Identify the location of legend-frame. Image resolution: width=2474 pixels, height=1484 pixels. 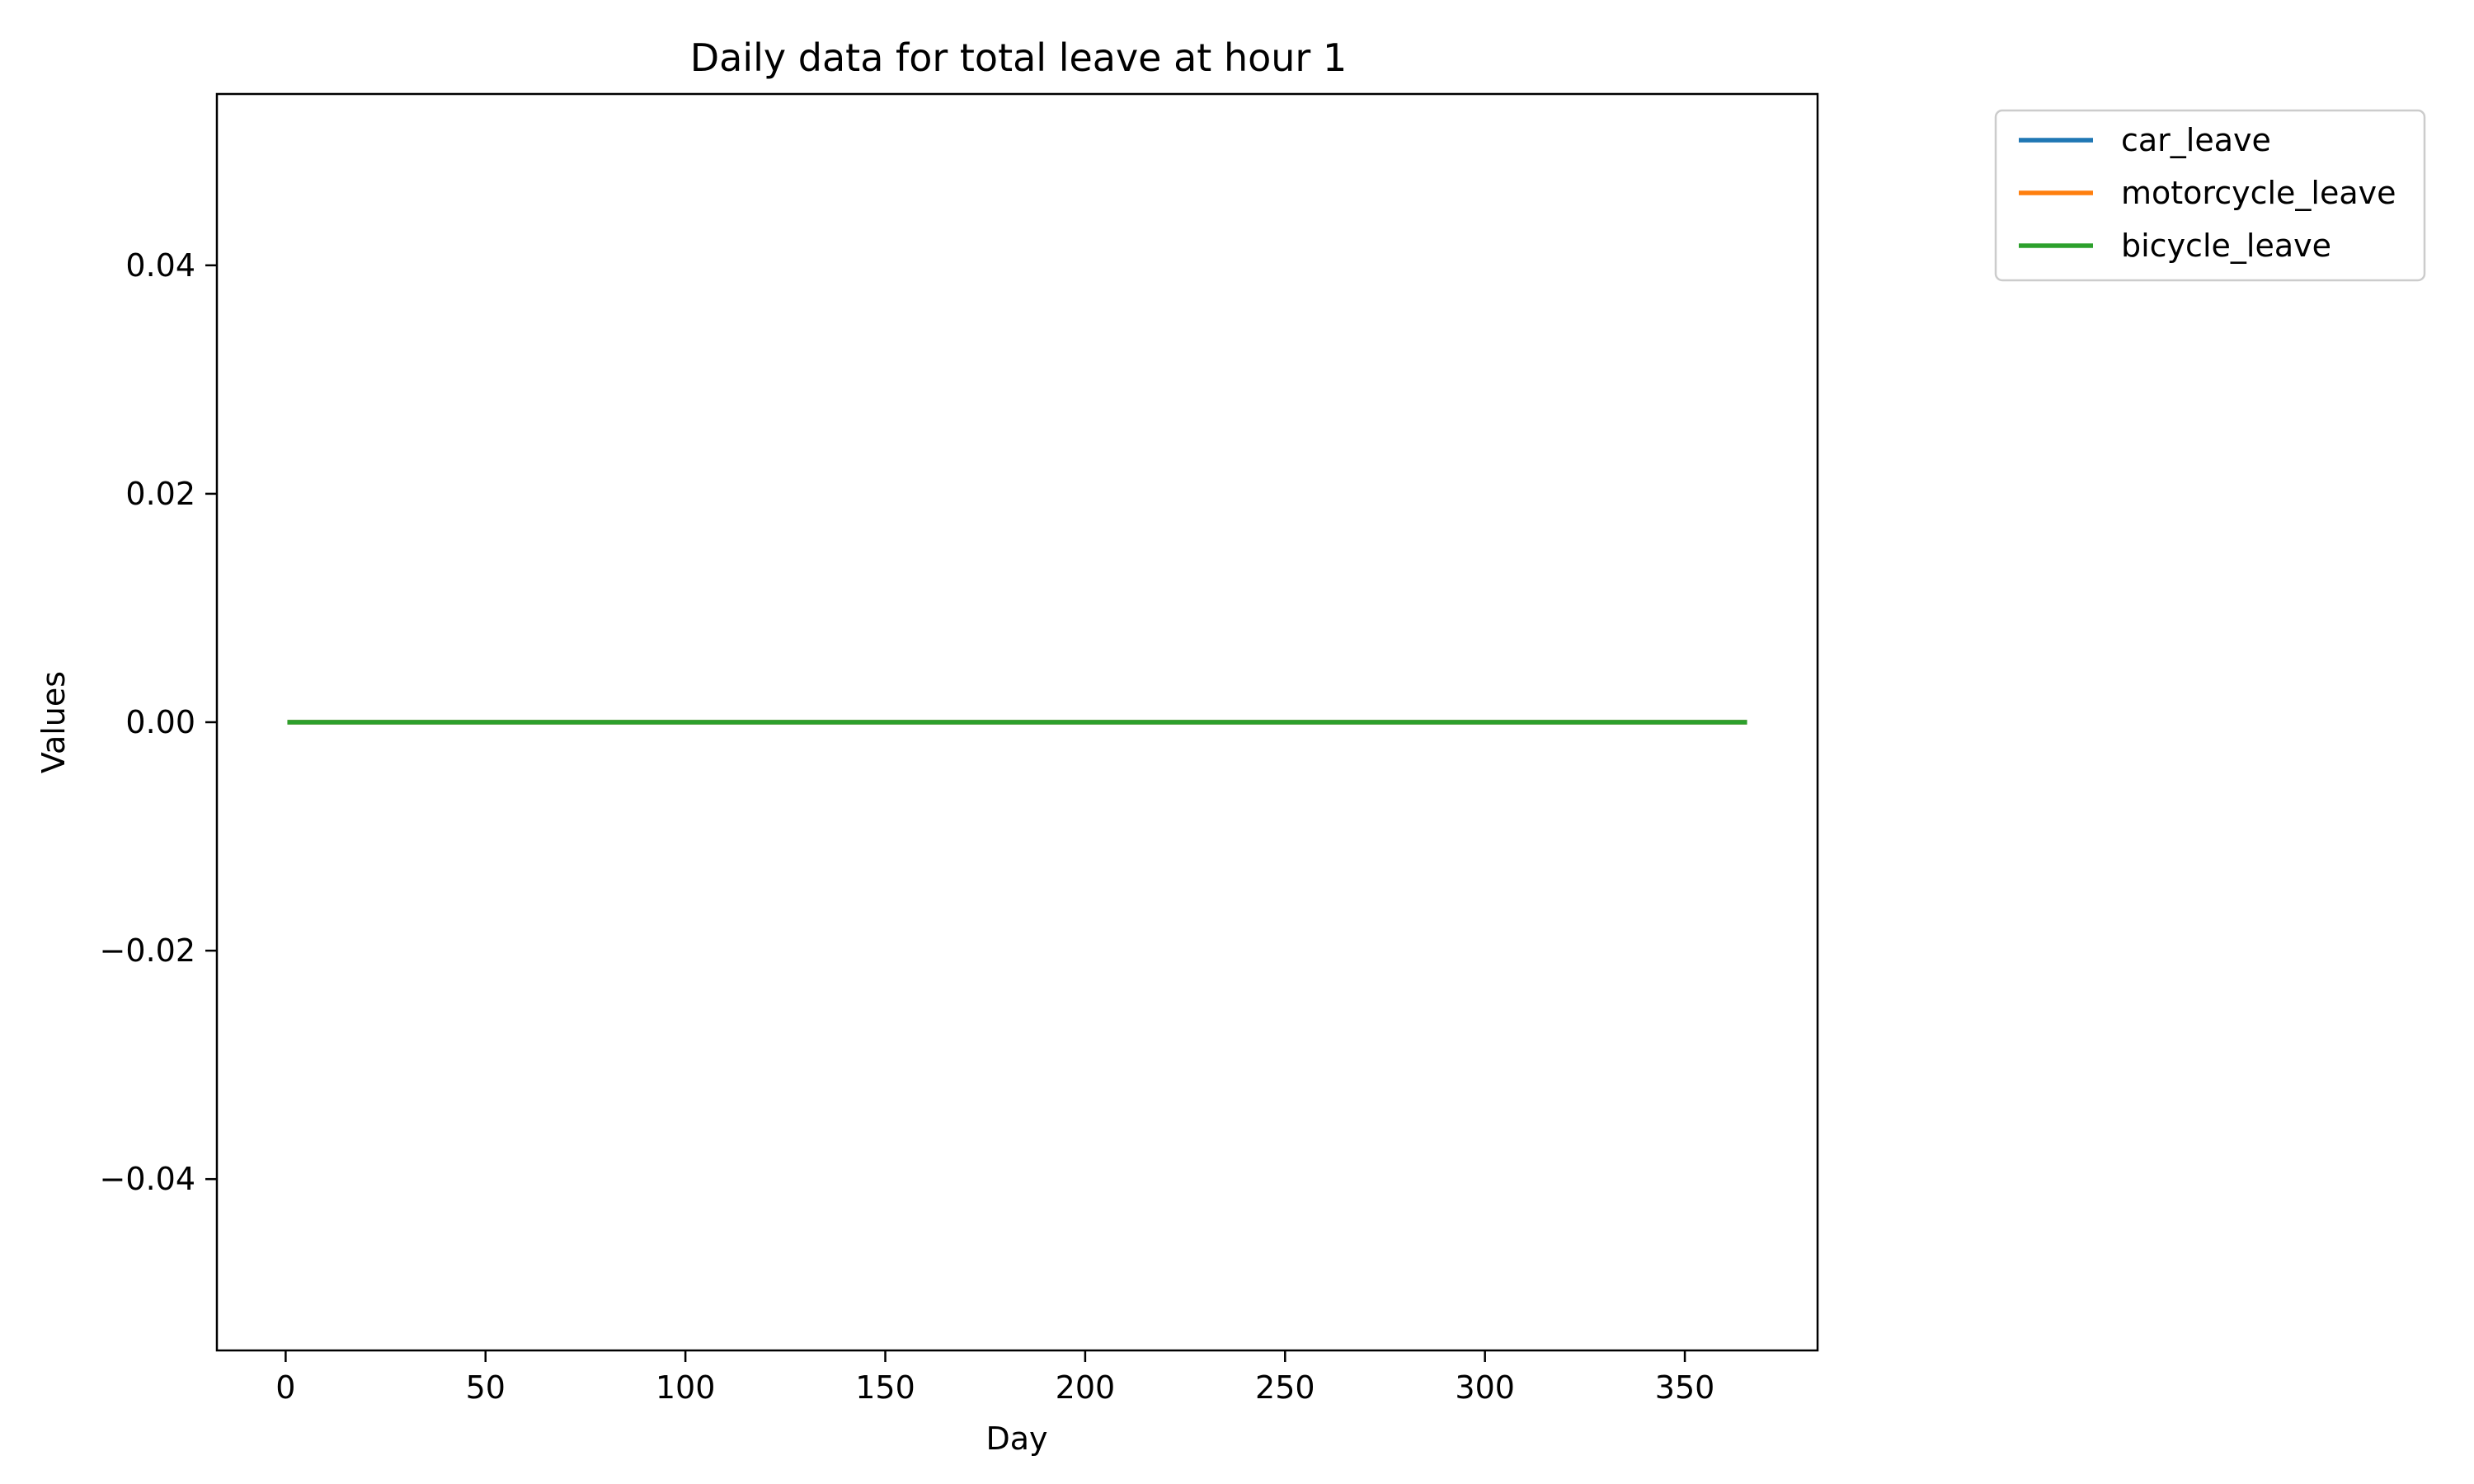
(2210, 195).